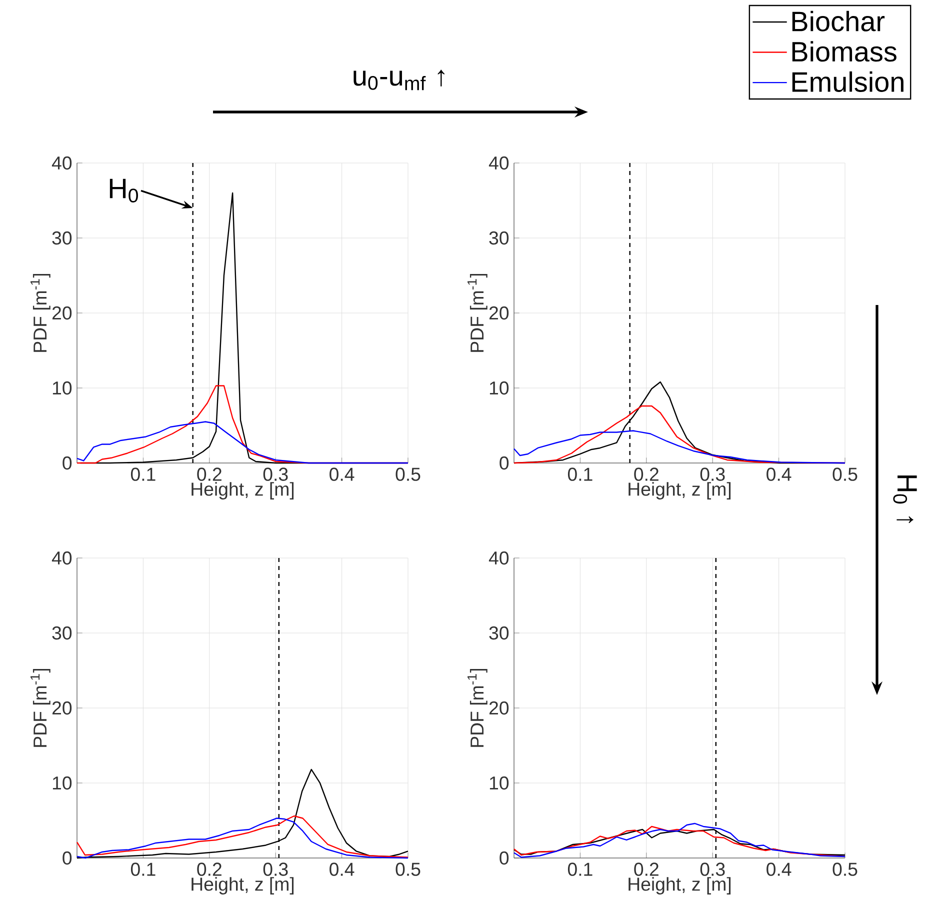  I want to click on text: u$_{0}$-u$_{mf}$ ↑, so click(399, 80).